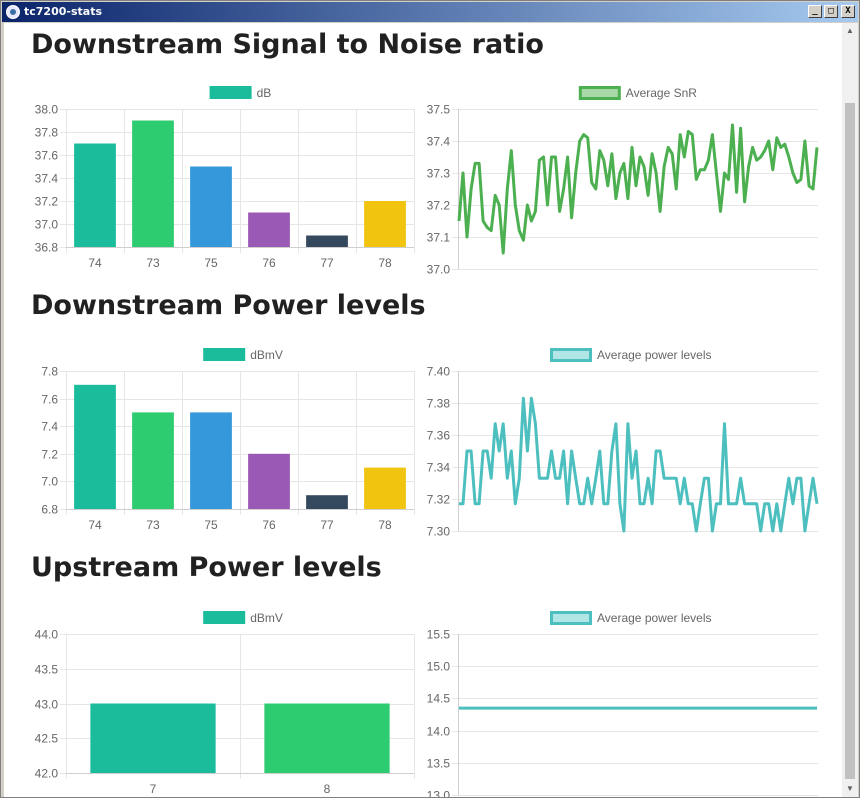 This screenshot has width=860, height=798. Describe the element at coordinates (47, 248) in the screenshot. I see `y-tick-label: 36.8` at that location.